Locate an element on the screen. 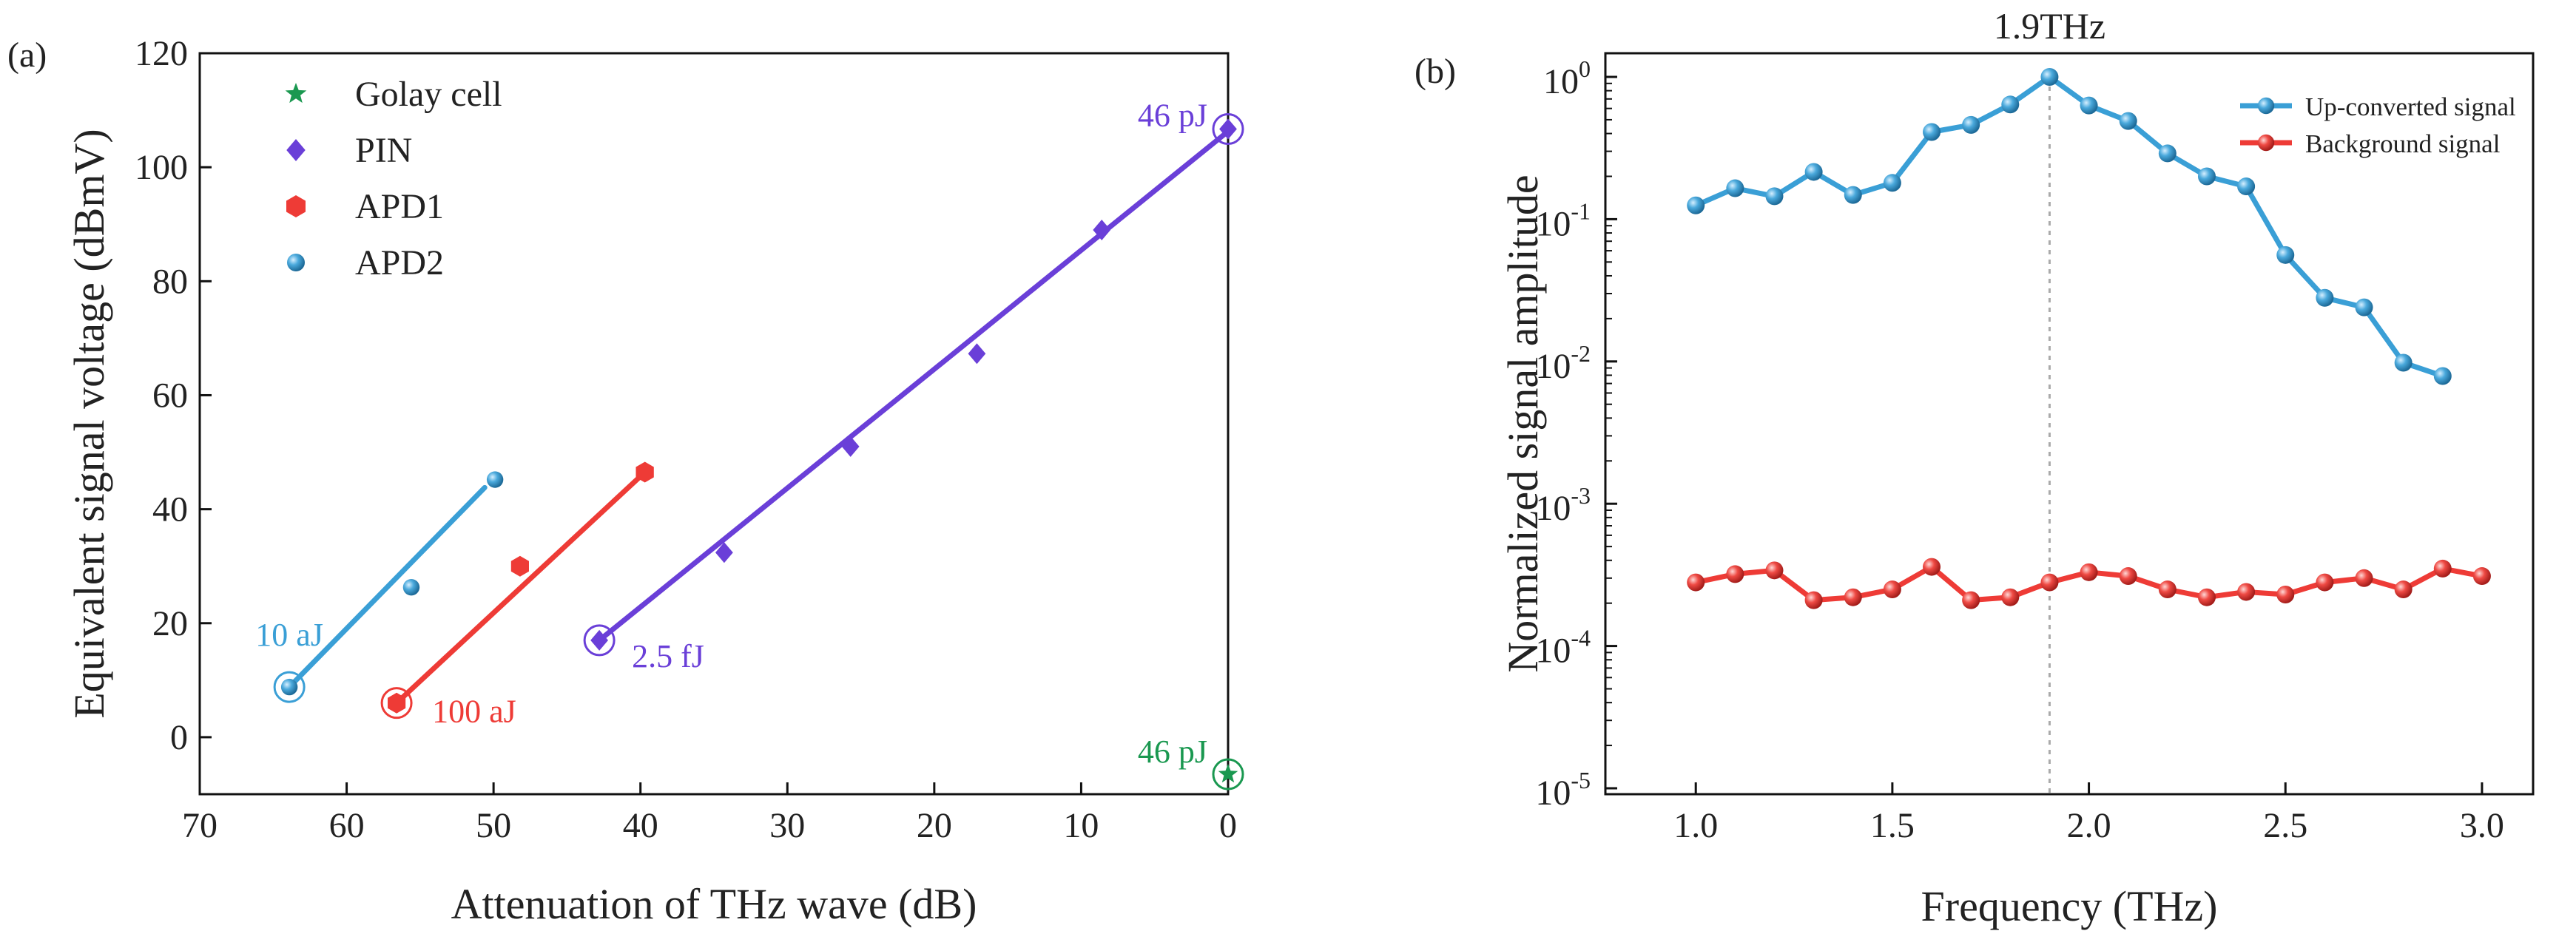 The image size is (2576, 948). annotation-100-aj: 100 aJ is located at coordinates (474, 712).